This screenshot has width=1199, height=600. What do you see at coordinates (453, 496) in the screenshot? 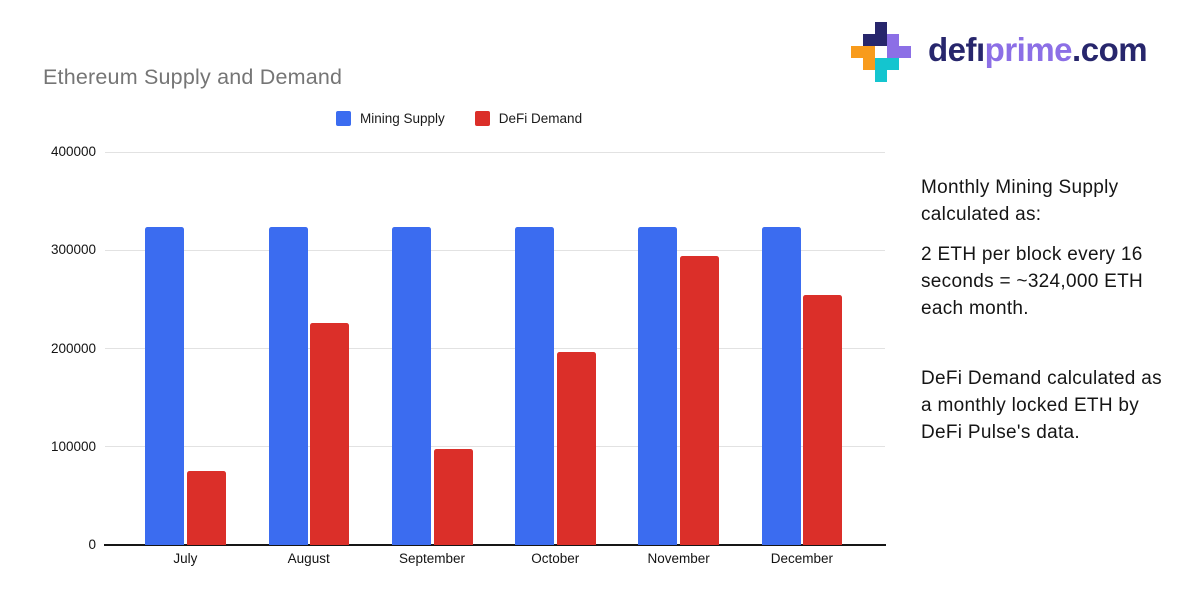
I see `bar-defi-demand-september` at bounding box center [453, 496].